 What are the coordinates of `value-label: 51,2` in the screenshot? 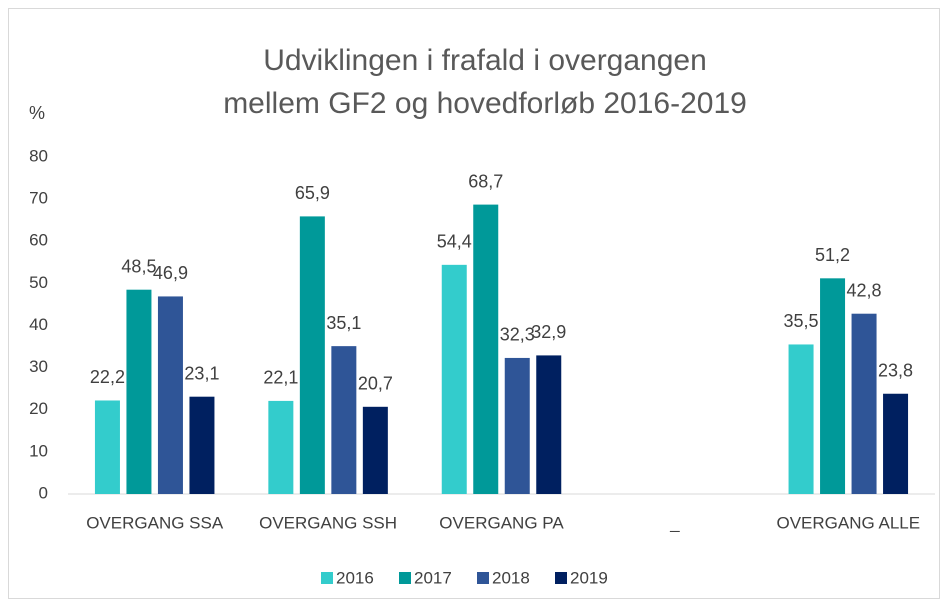 It's located at (832, 255).